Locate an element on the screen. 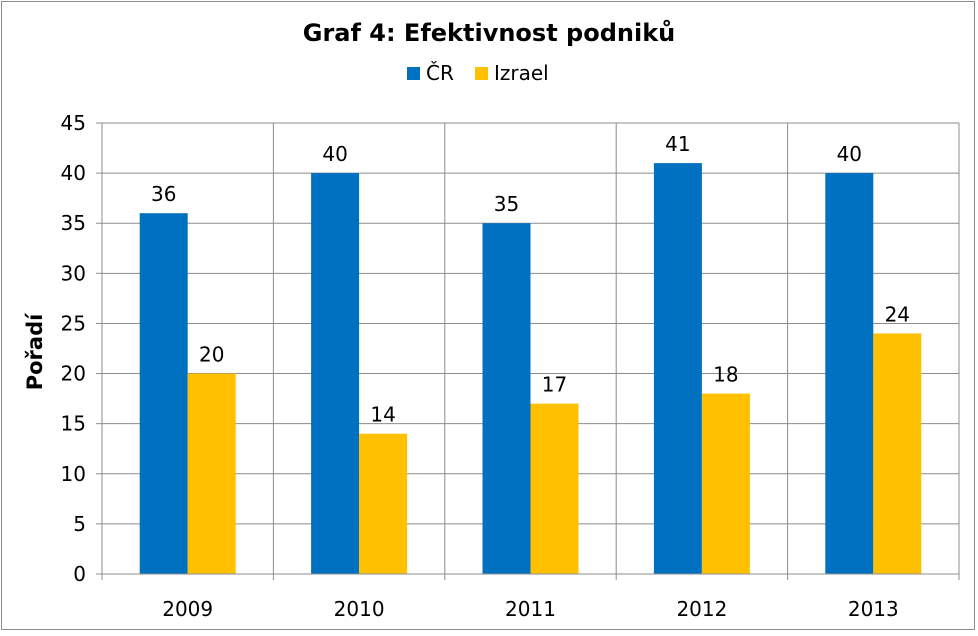  legend-label: ČR is located at coordinates (440, 73).